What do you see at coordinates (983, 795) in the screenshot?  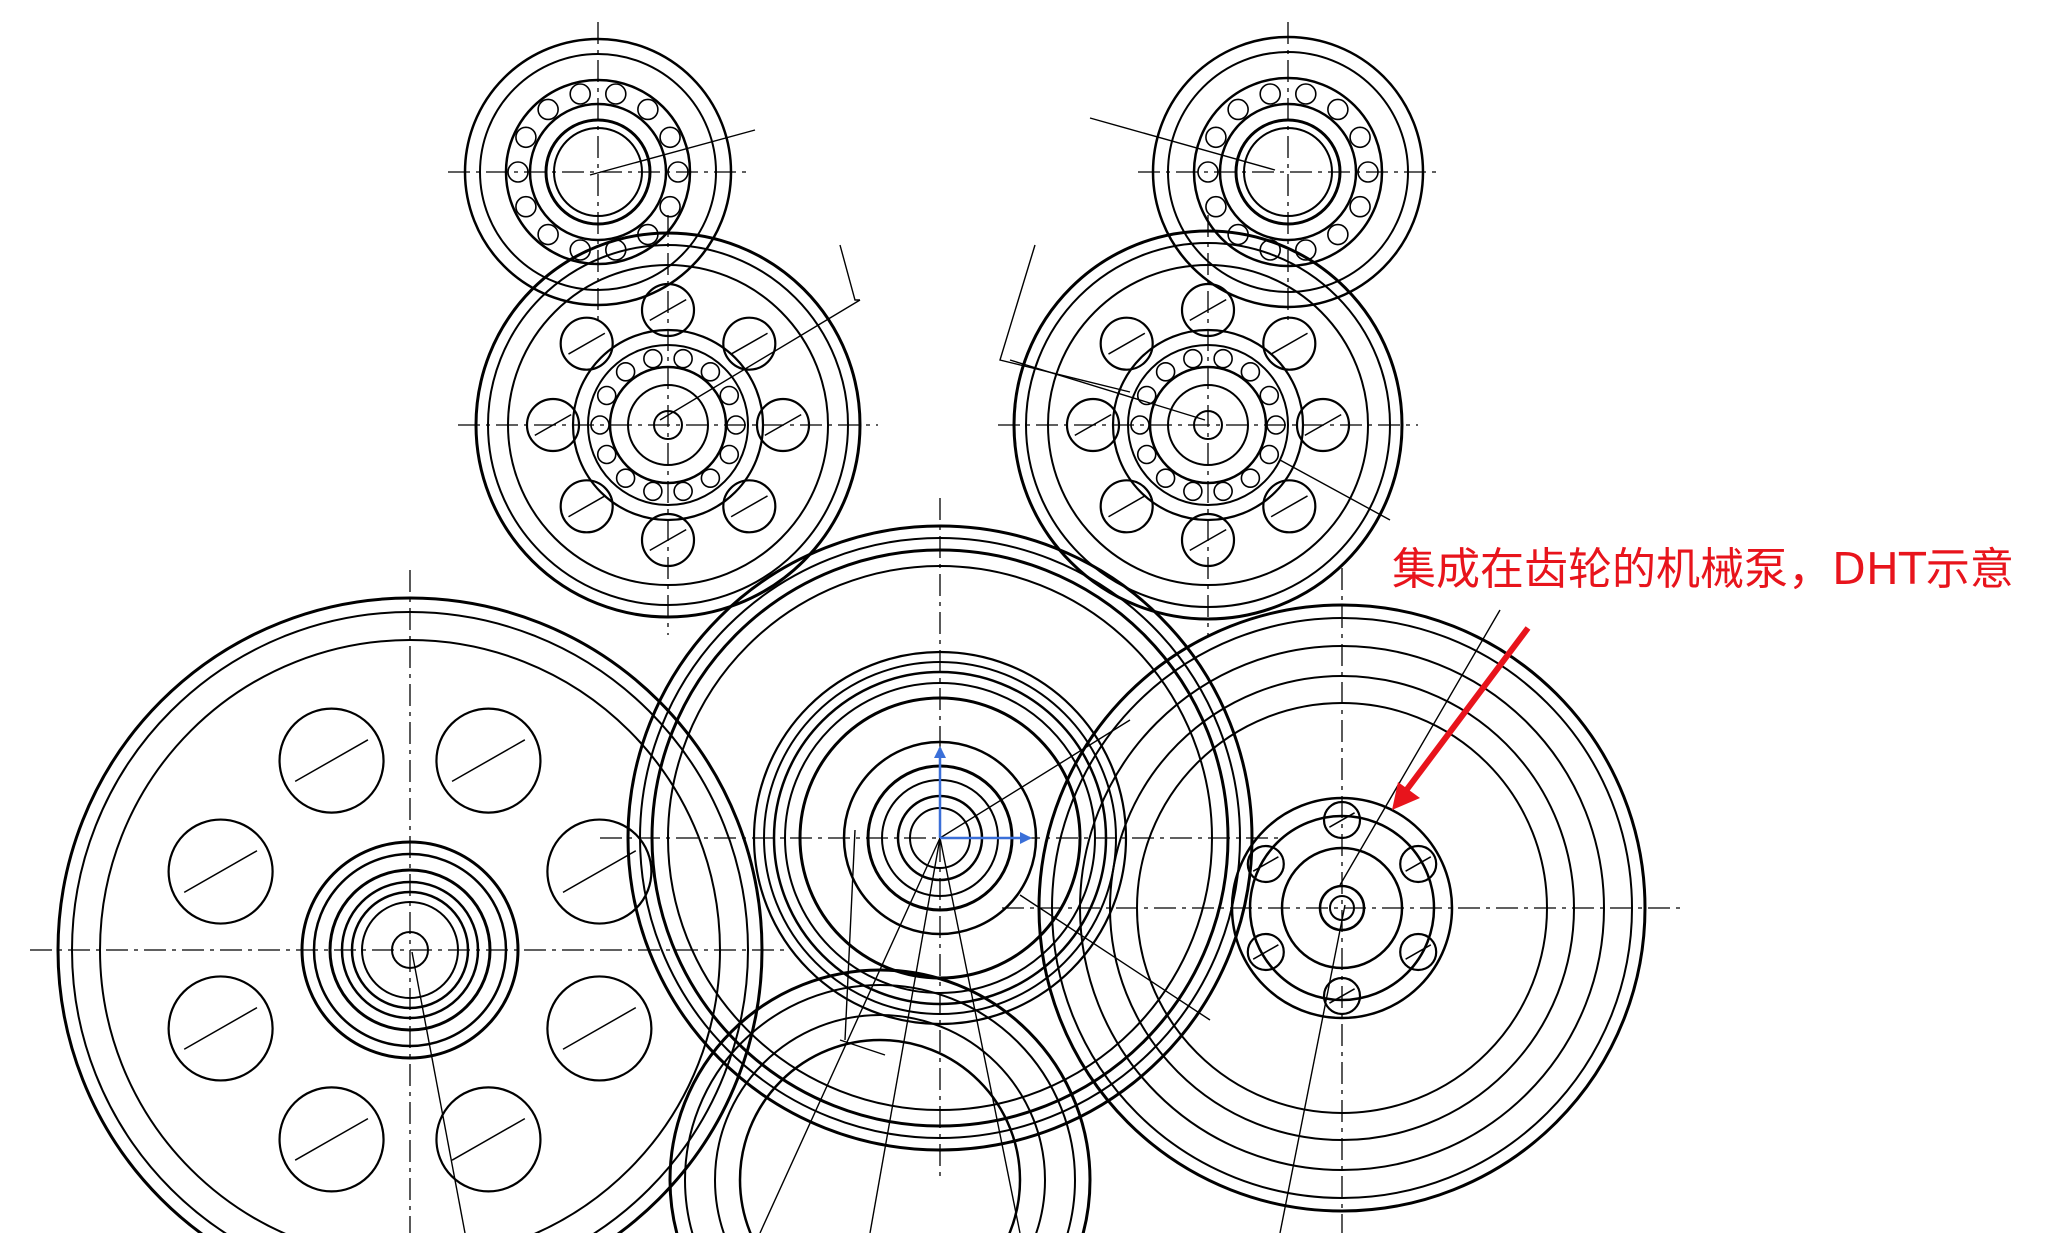 I see `center-axis-marker` at bounding box center [983, 795].